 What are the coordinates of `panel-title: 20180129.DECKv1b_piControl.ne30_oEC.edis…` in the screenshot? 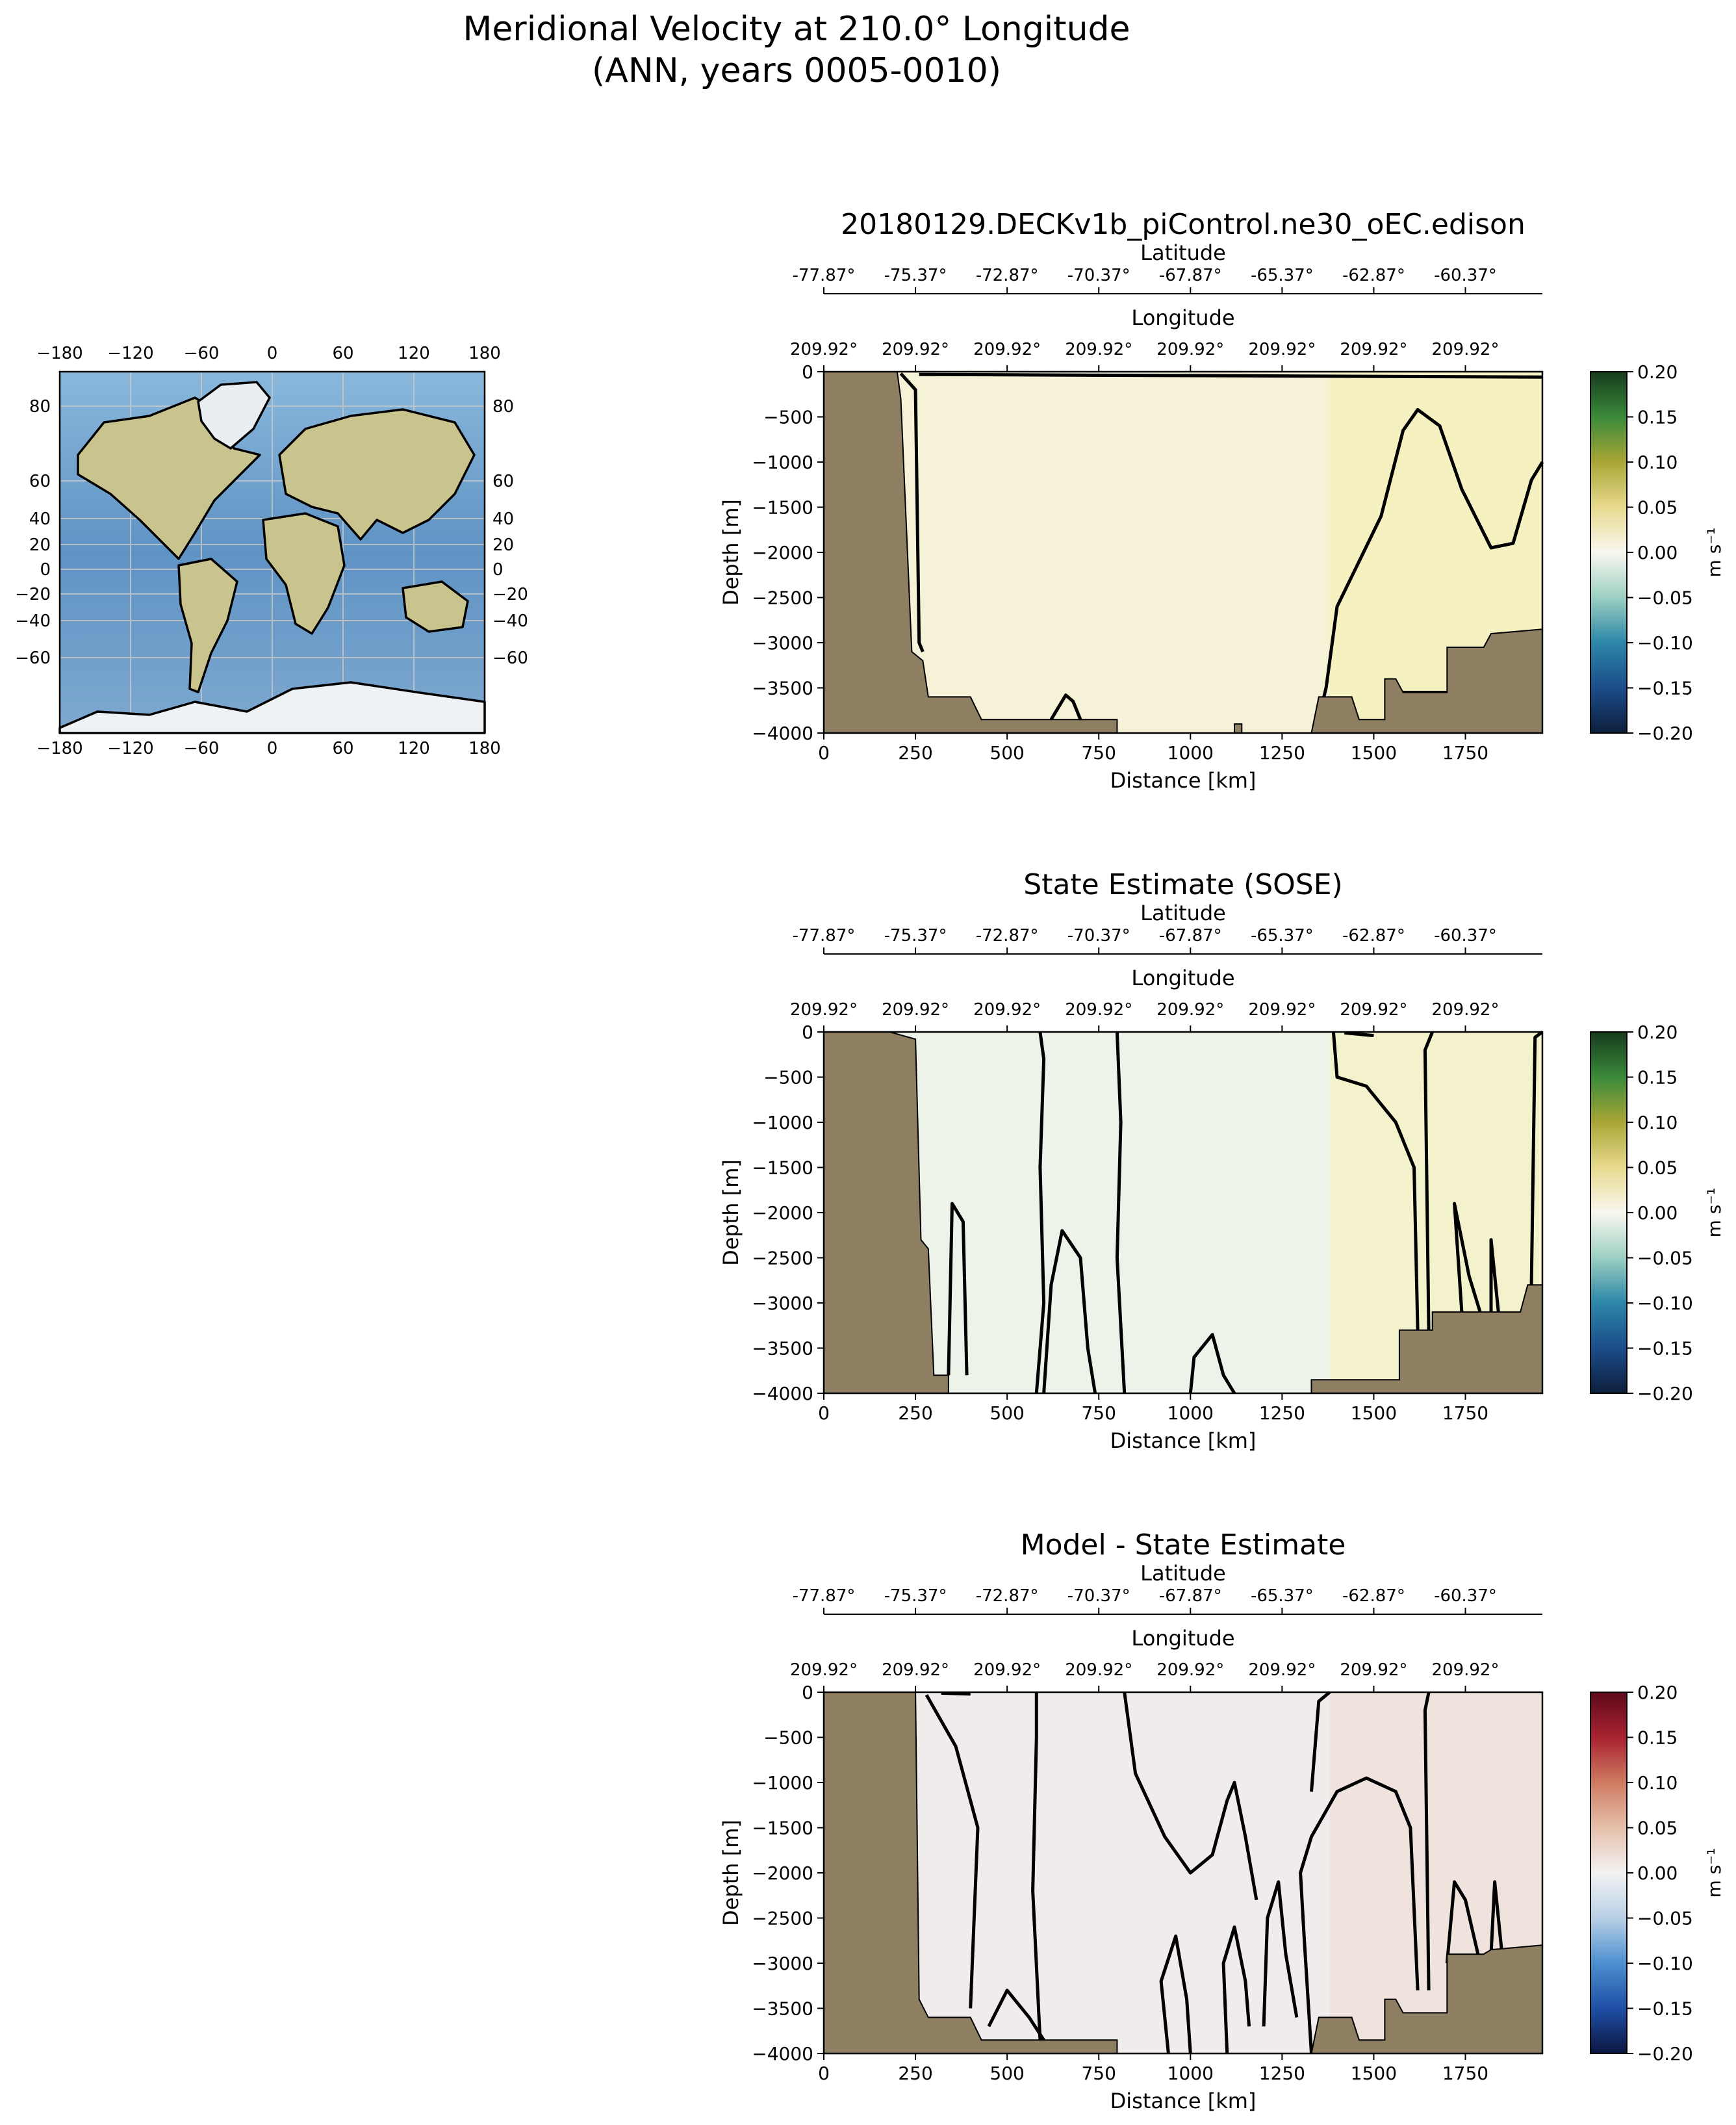 It's located at (1183, 224).